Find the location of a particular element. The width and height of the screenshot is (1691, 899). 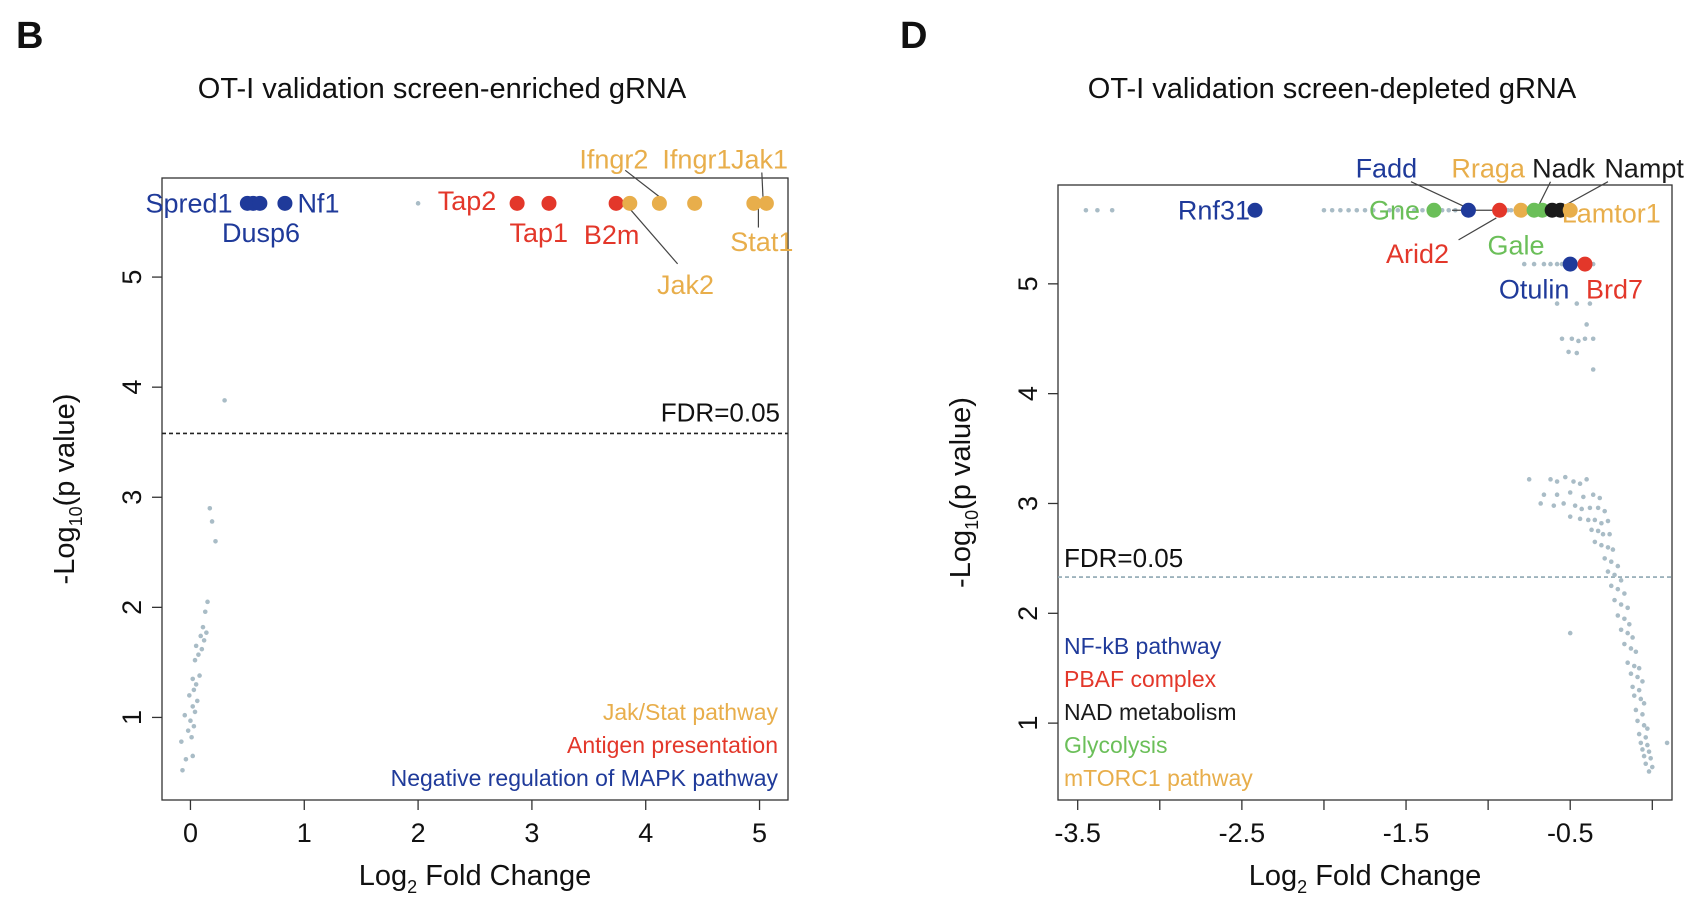

x-tick-label: -2.5 is located at coordinates (1242, 833).